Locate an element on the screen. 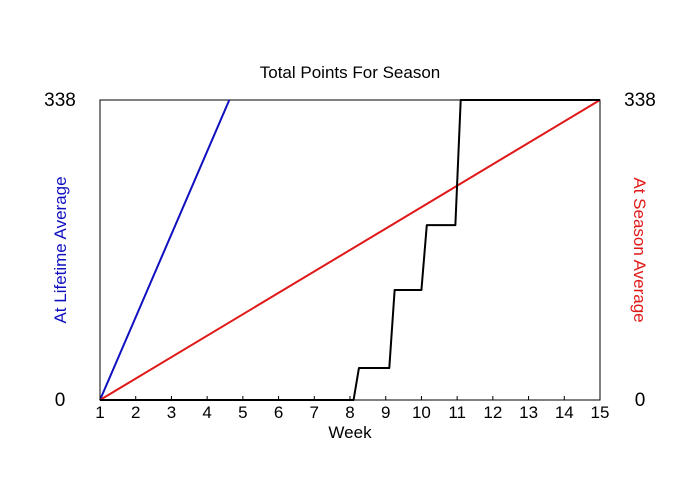 Image resolution: width=700 pixels, height=500 pixels. x-tick-label-1: 1 is located at coordinates (99, 412).